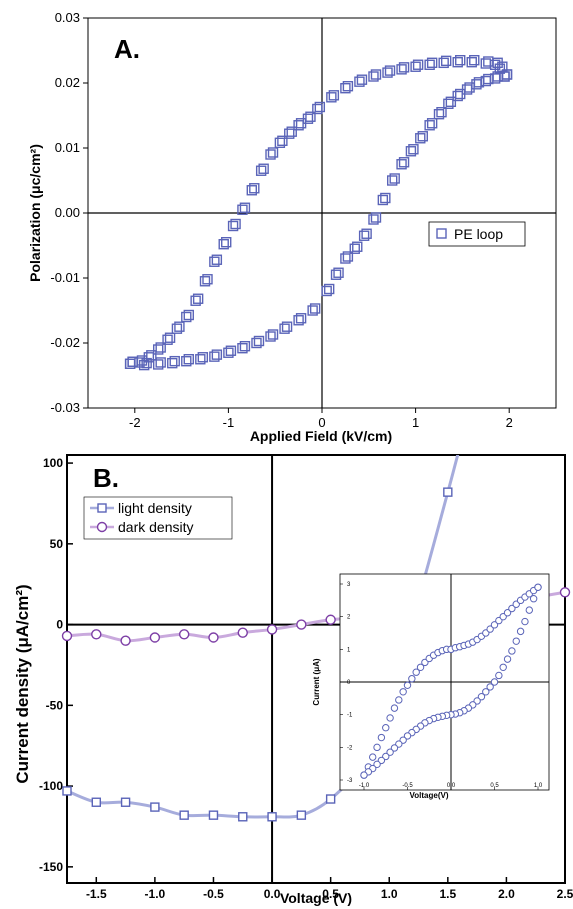 Image resolution: width=573 pixels, height=909 pixels. Describe the element at coordinates (407, 786) in the screenshot. I see `inset-x-tick-label: -0.5` at that location.